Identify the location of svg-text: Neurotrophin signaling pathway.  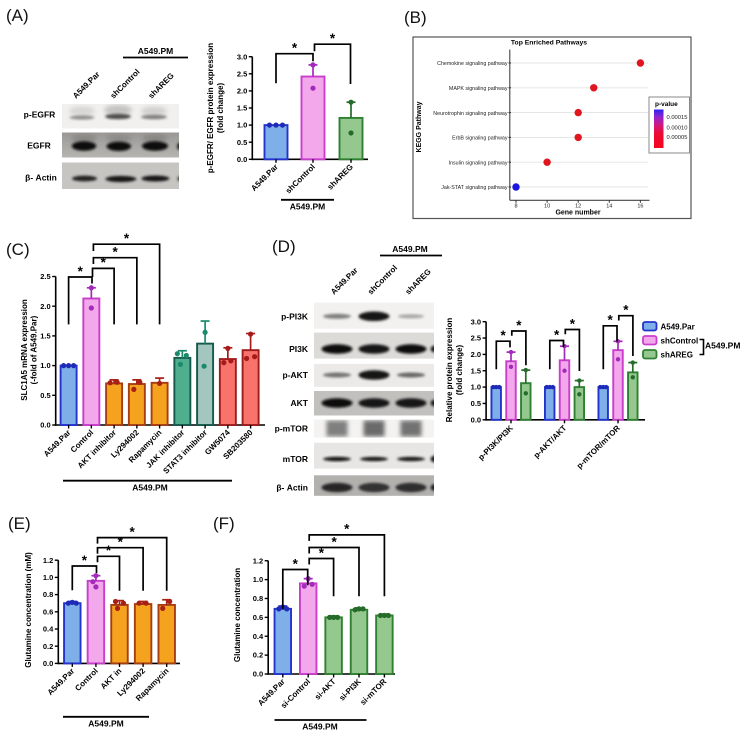
(470, 114).